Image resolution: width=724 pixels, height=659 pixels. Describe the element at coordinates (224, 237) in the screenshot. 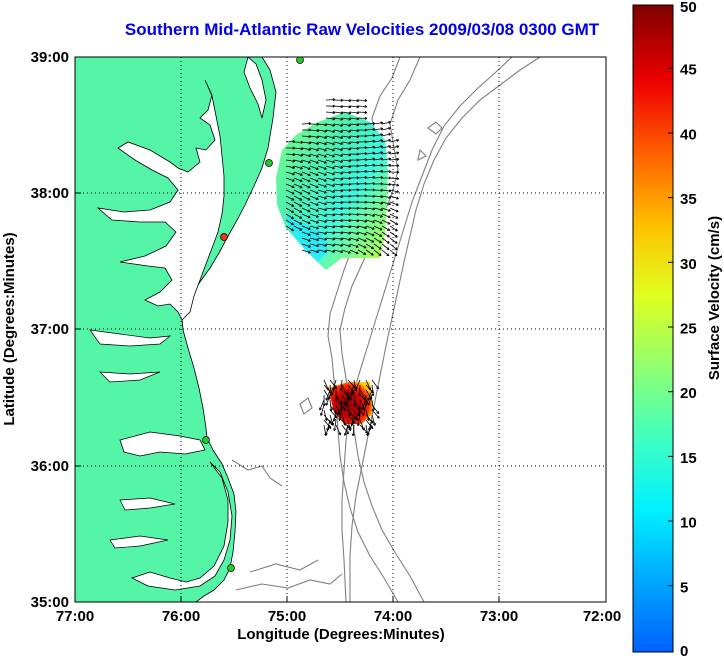

I see `radar-station-marker-alert` at that location.